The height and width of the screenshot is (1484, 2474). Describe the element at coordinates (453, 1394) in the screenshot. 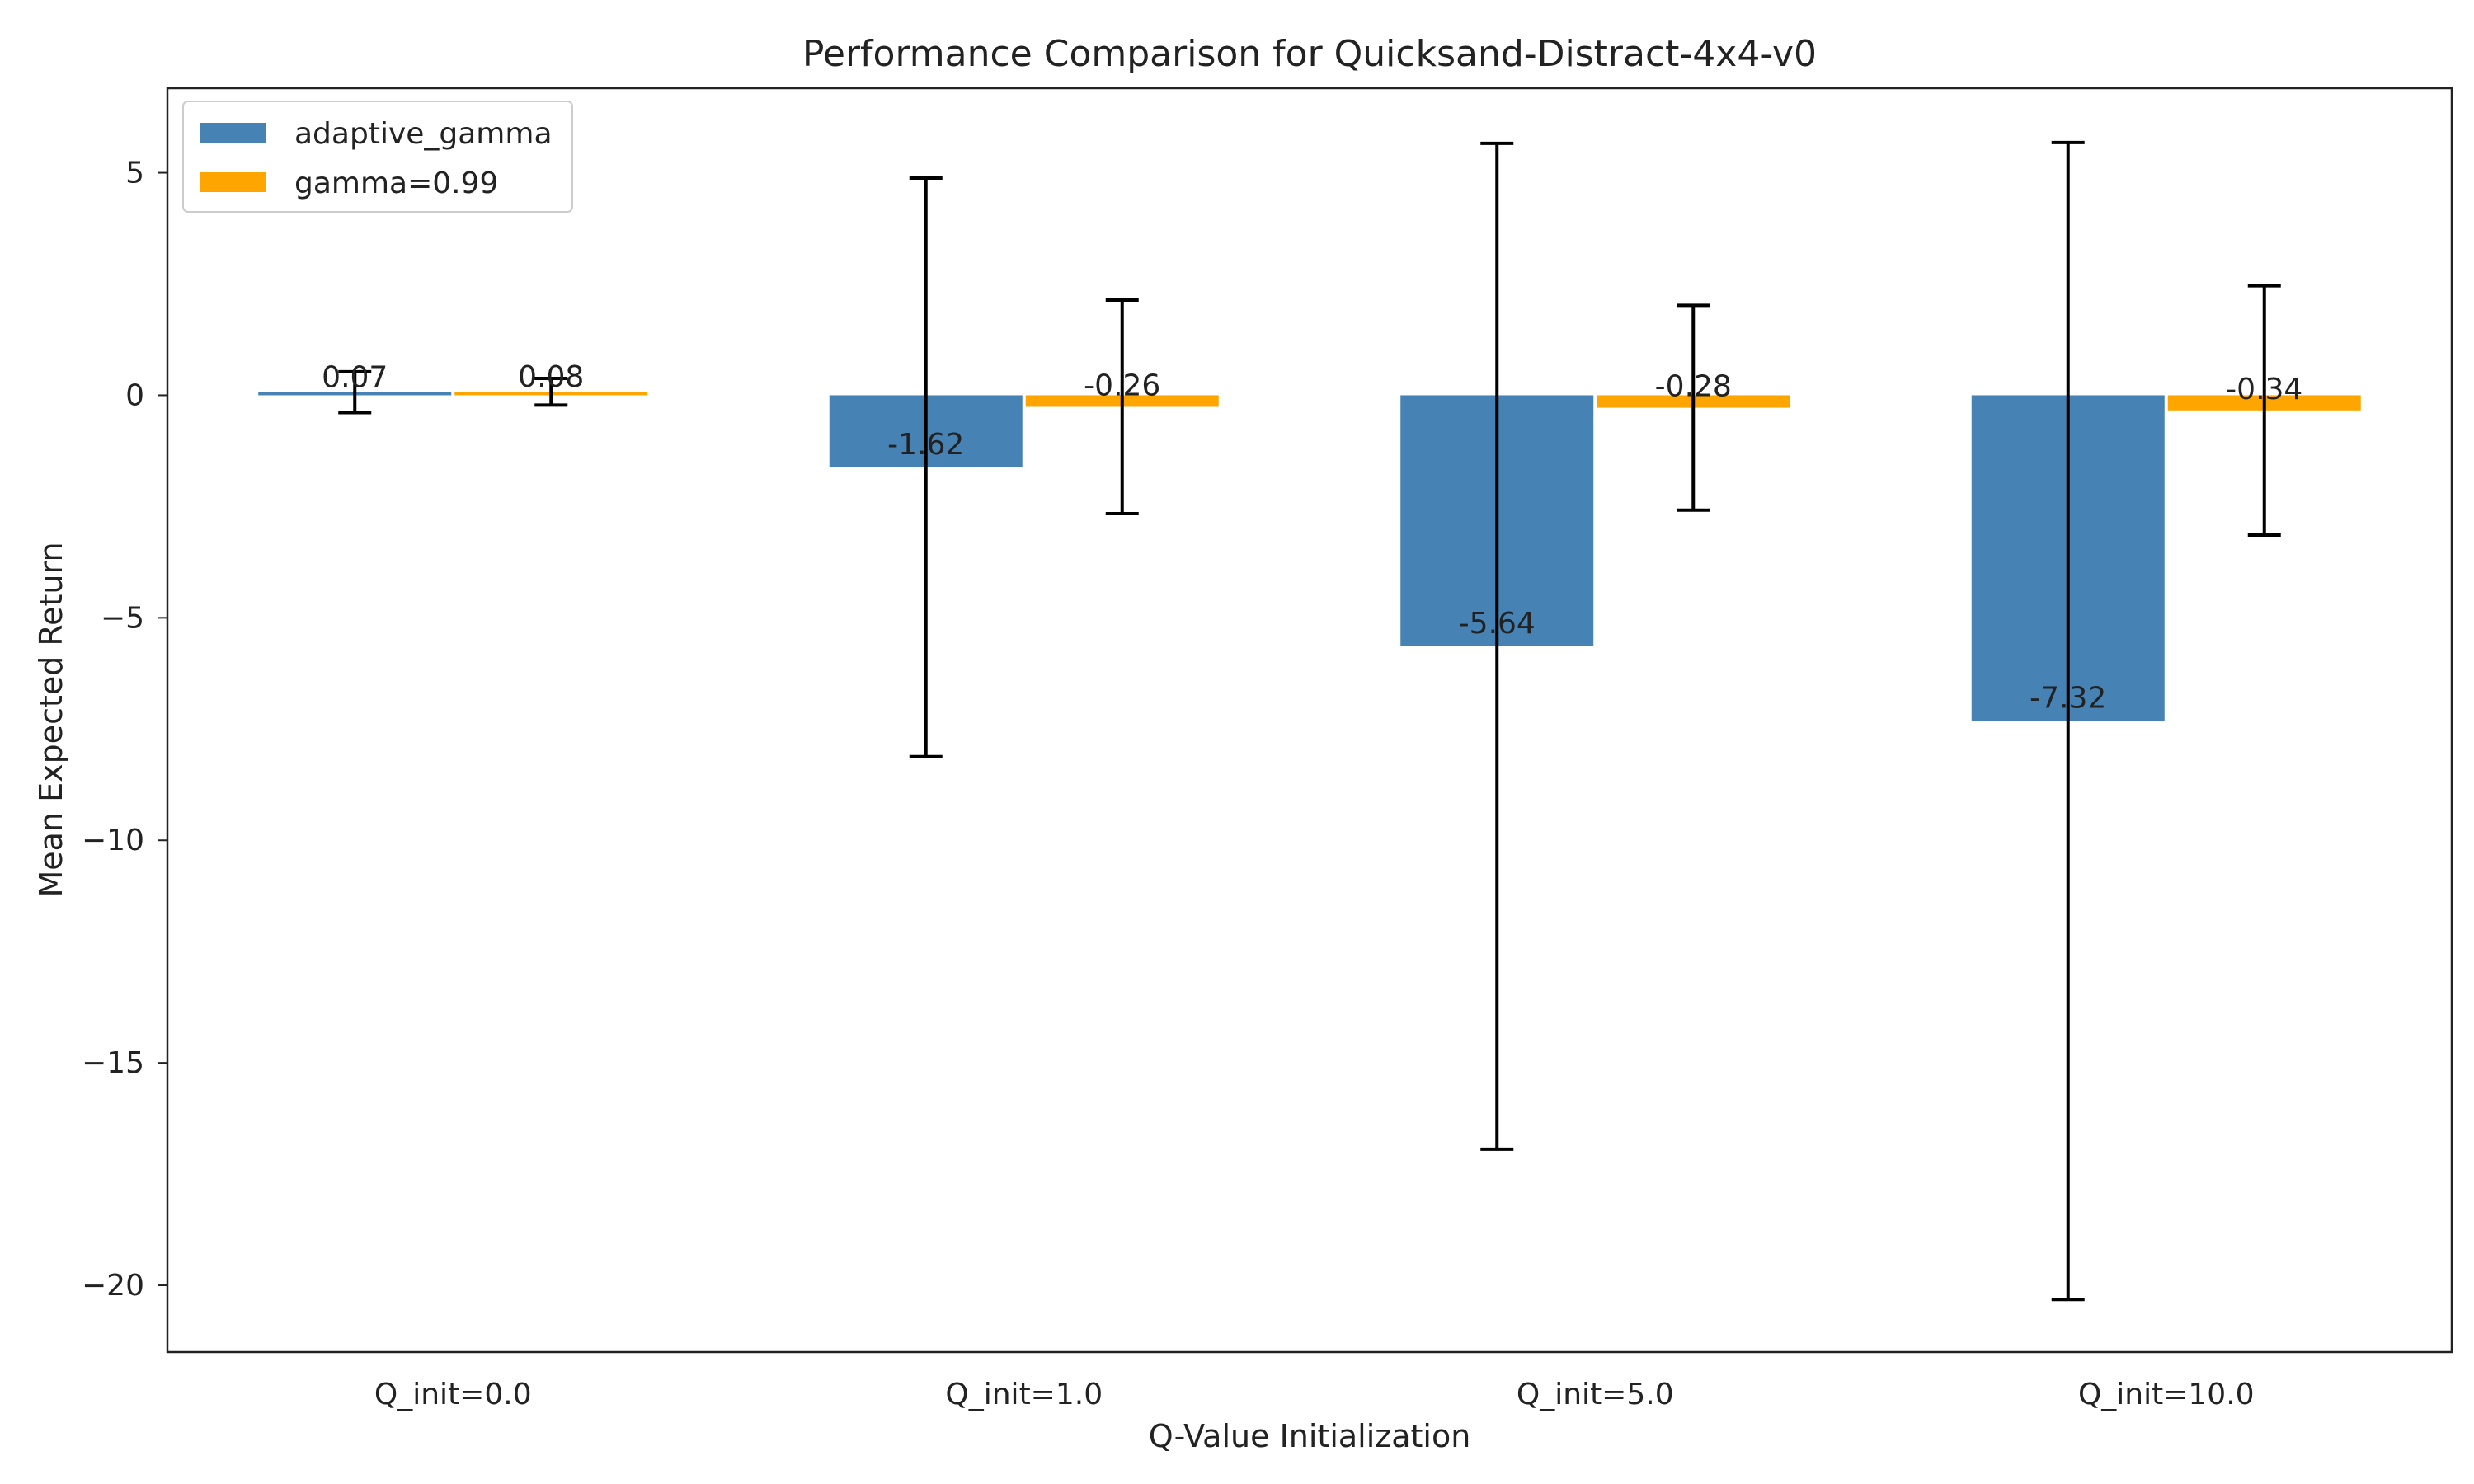

I see `x-tick-label: Q_init=0.0` at that location.